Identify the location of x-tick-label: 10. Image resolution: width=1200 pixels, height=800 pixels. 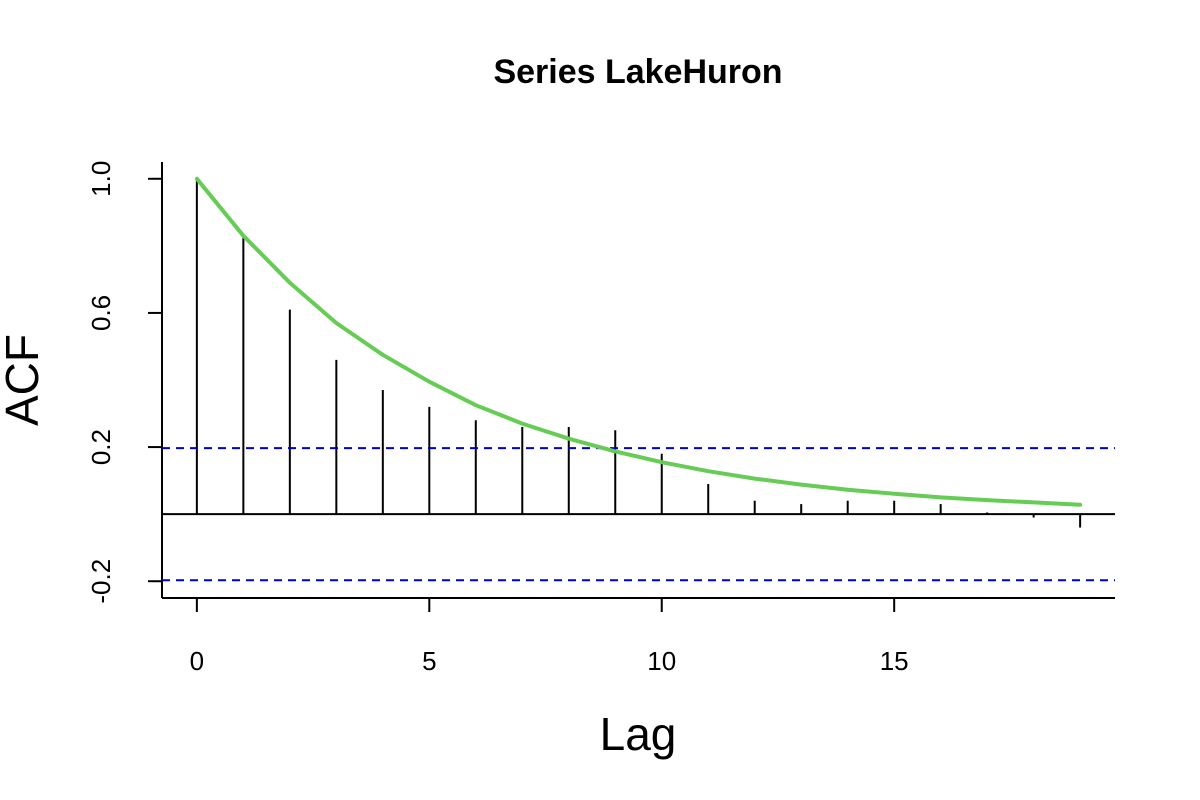
(661, 661).